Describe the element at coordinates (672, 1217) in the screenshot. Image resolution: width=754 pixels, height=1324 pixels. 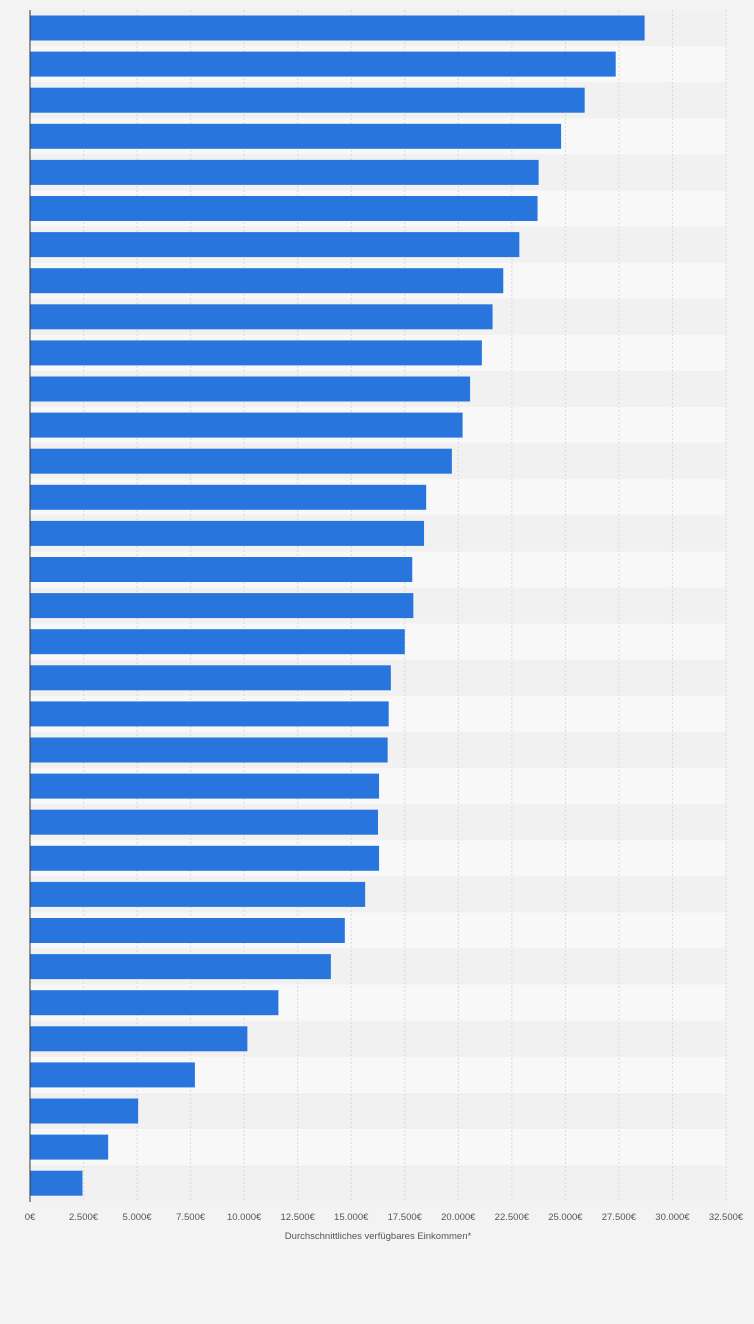
I see `x-tick-label: 30.000€` at that location.